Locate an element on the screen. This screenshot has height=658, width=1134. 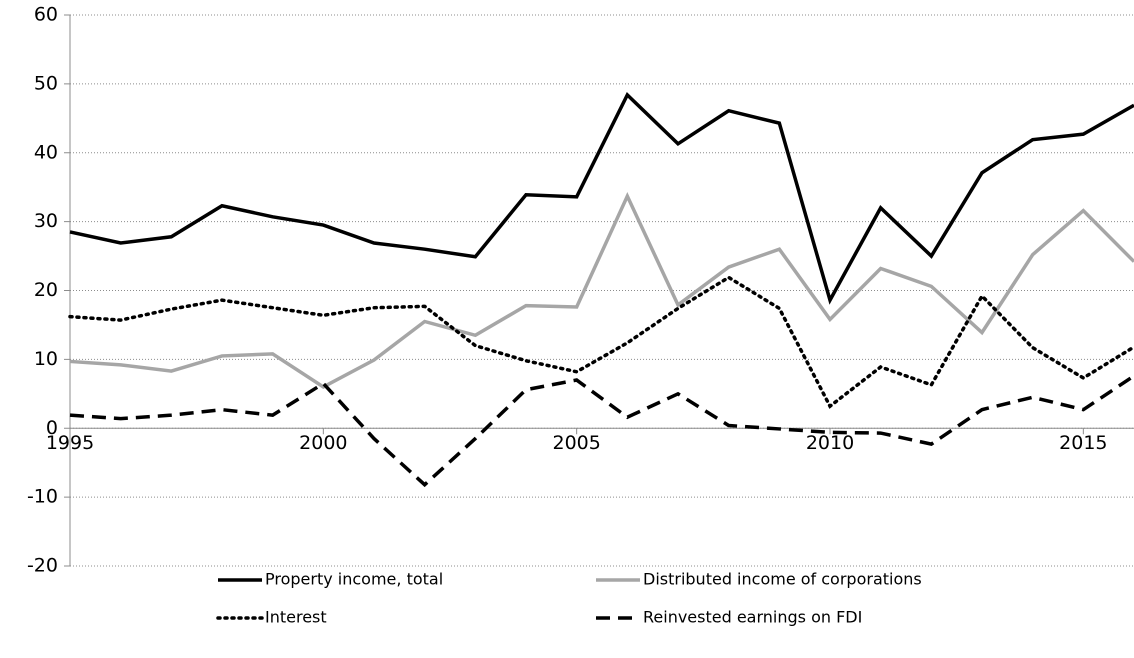
y-tick-label: 60 is located at coordinates (46, 15).